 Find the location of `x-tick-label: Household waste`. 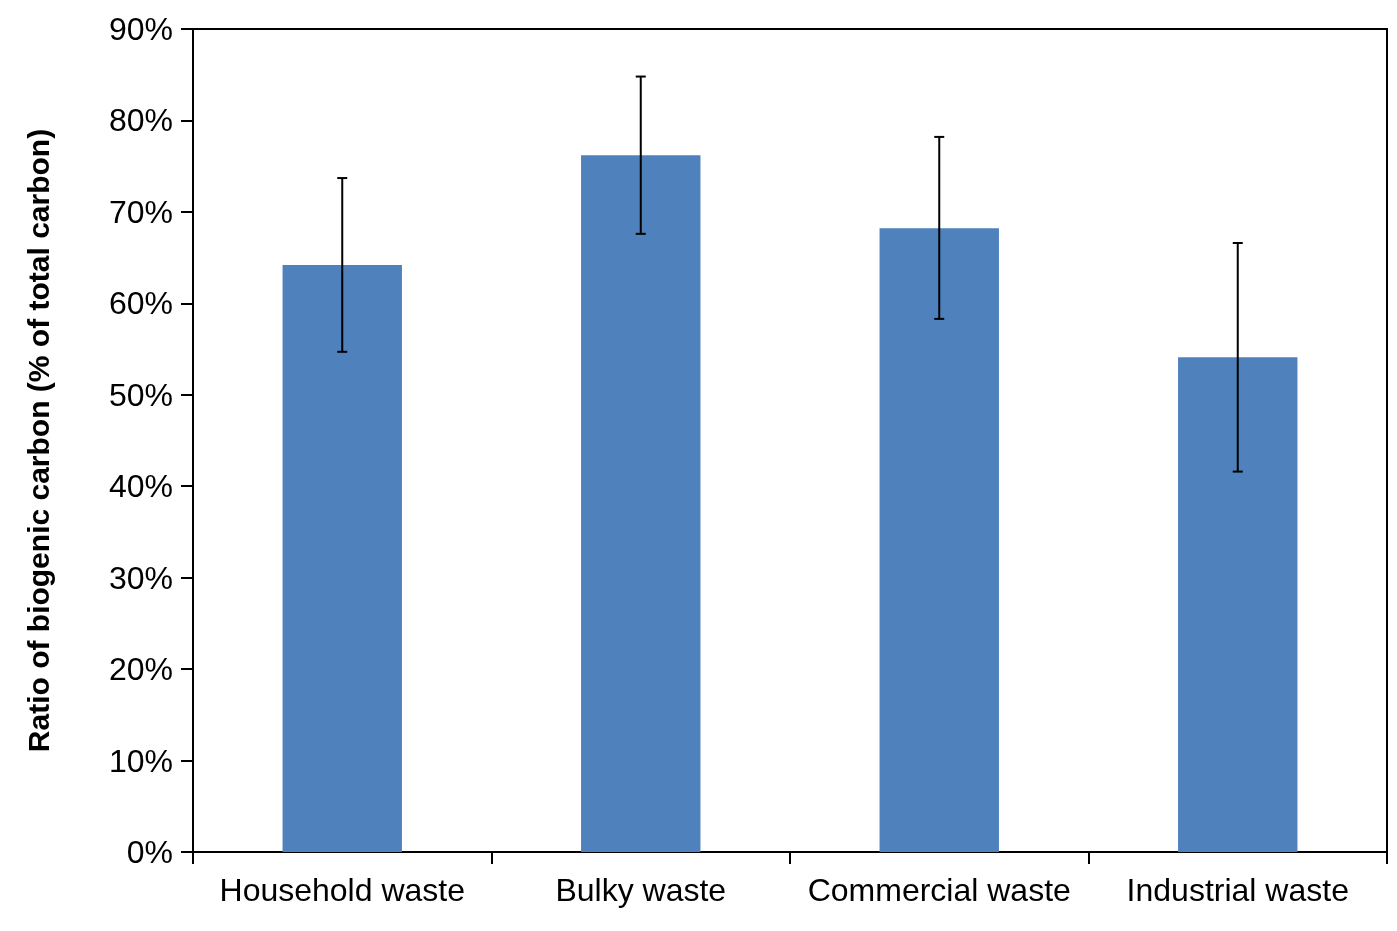

x-tick-label: Household waste is located at coordinates (342, 890).